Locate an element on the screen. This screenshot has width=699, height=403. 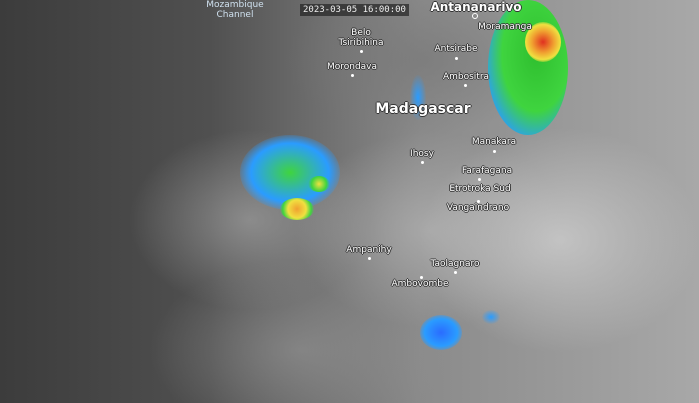
city-label: Morondava is located at coordinates (352, 67).